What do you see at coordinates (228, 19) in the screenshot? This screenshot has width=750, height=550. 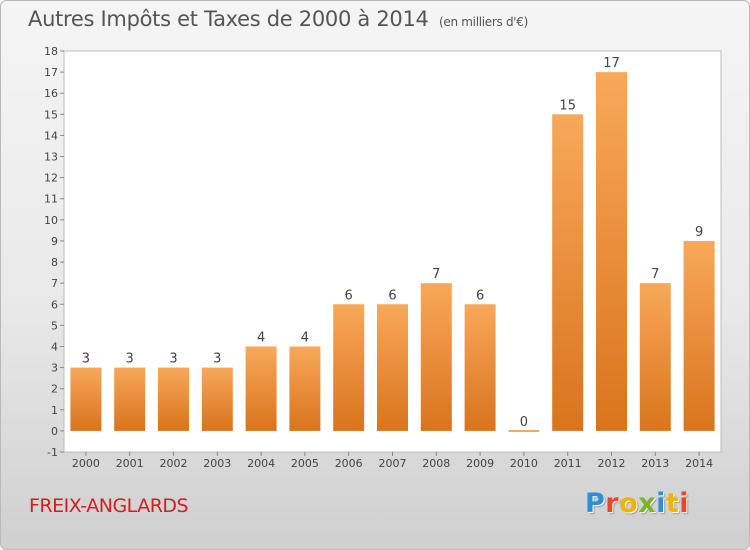 I see `chart-title-text: Autres Impôts et Taxes de 2000 à 2014` at bounding box center [228, 19].